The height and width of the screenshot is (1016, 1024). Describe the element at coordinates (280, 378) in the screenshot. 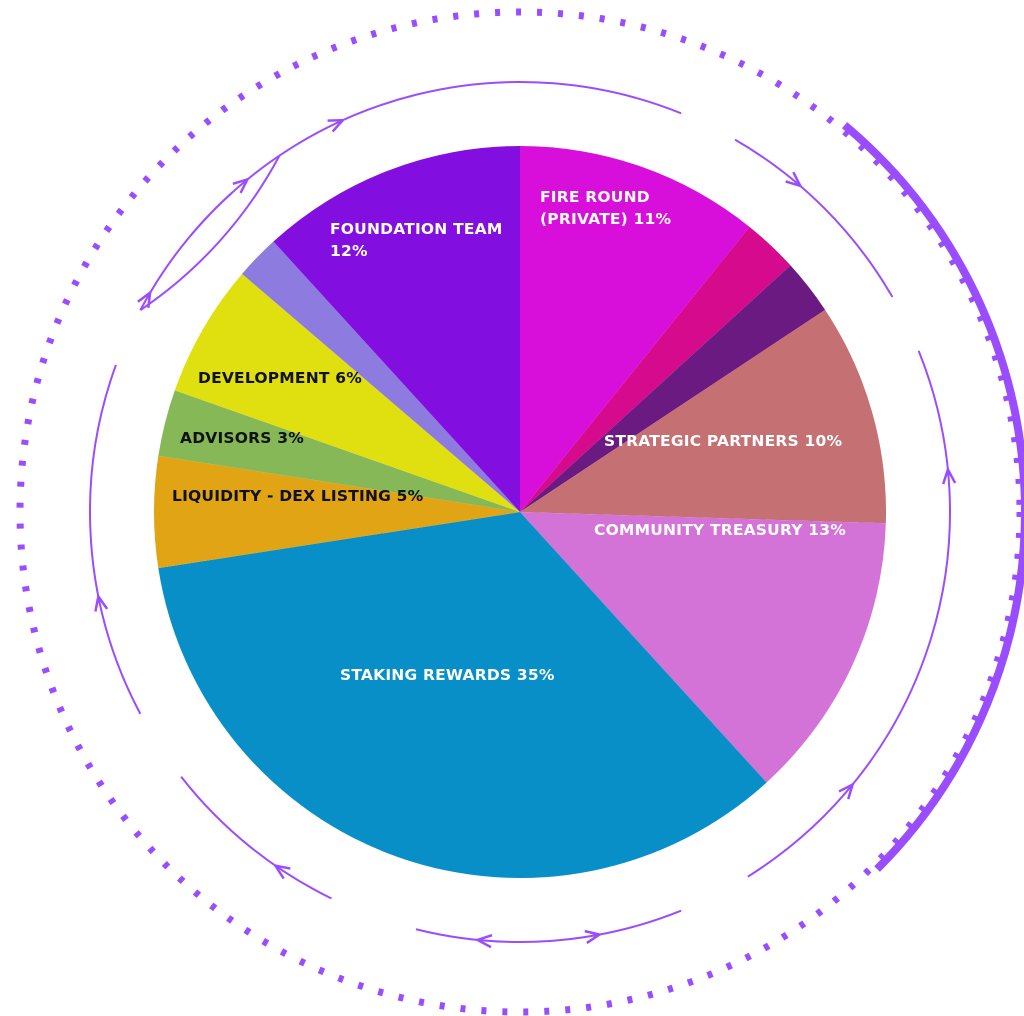

I see `slice-label: DEVELOPMENT 6%` at that location.